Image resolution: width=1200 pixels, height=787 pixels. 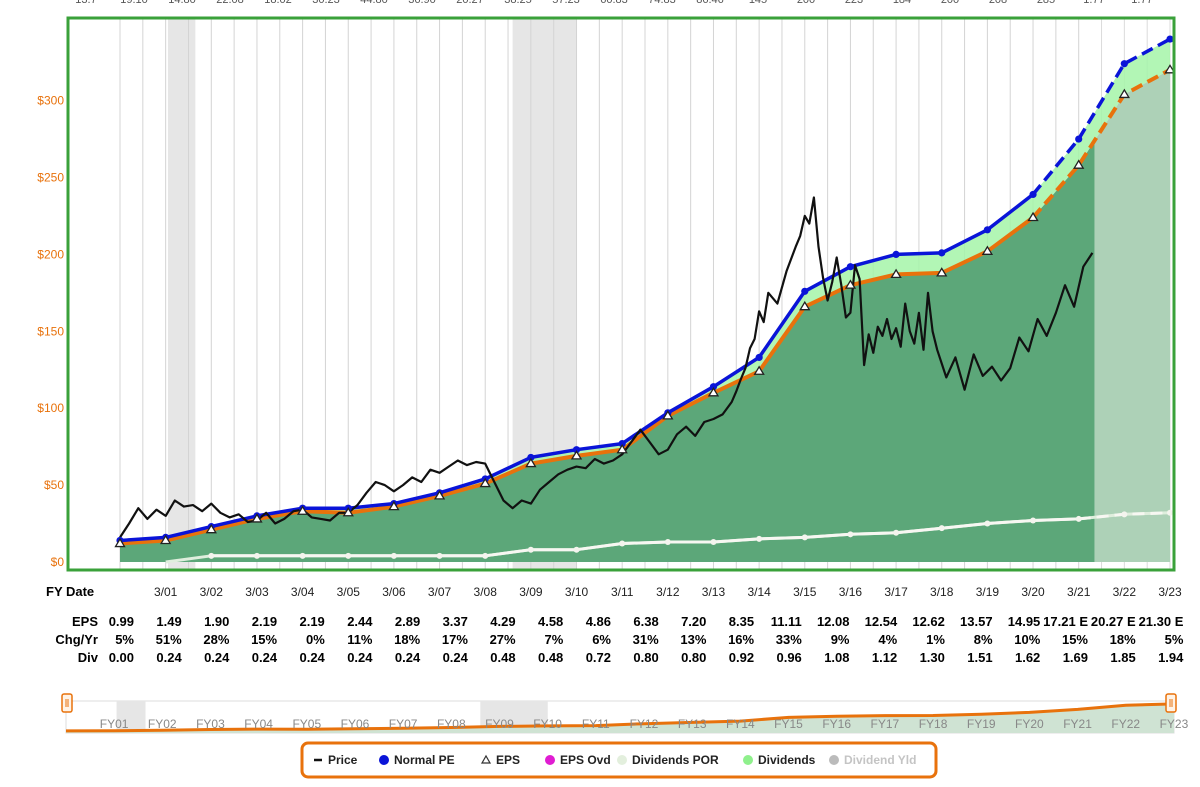 I want to click on legend-item-price: Price, so click(x=336, y=760).